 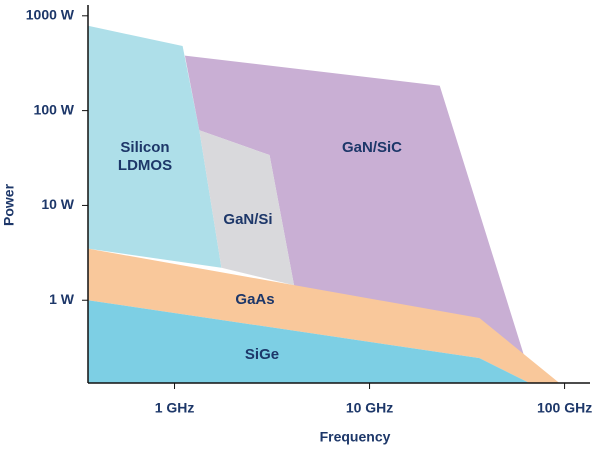 I want to click on y-tick-label: 100 W, so click(x=54, y=109).